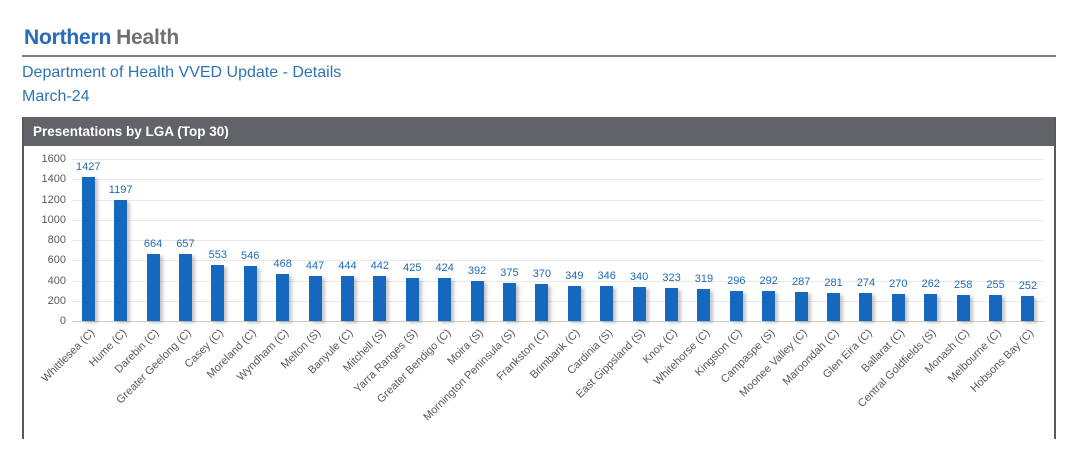 The image size is (1077, 471). I want to click on bar-slot: 447, so click(315, 240).